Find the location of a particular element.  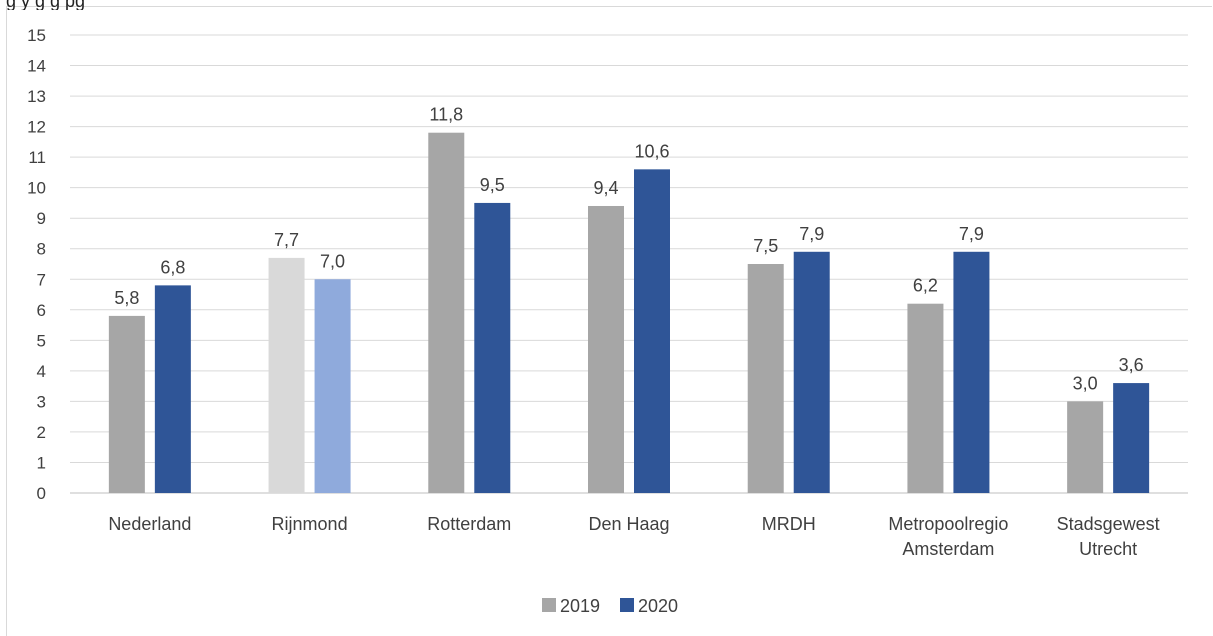

data-label: 7,5 is located at coordinates (765, 246).